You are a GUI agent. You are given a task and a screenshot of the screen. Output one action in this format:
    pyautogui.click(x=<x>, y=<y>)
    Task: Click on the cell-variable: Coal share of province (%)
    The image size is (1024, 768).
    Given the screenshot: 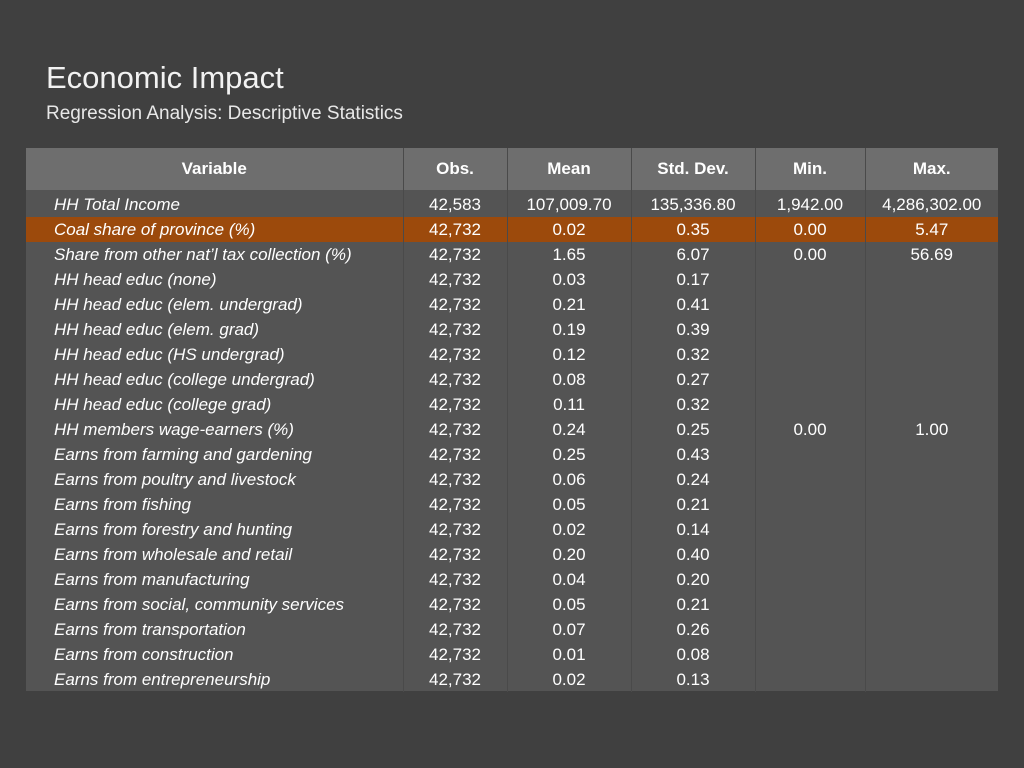 What is the action you would take?
    pyautogui.click(x=215, y=229)
    